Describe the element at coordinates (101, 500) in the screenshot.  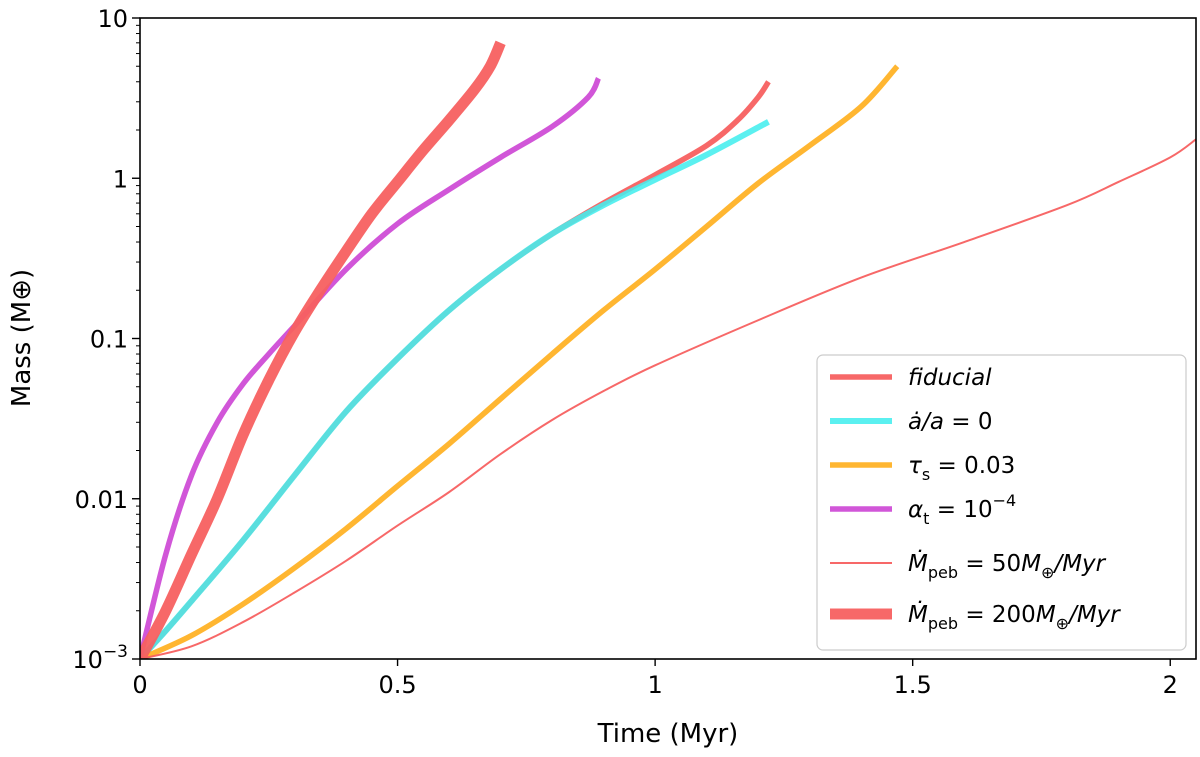
I see `y-tick-label: 0.01` at that location.